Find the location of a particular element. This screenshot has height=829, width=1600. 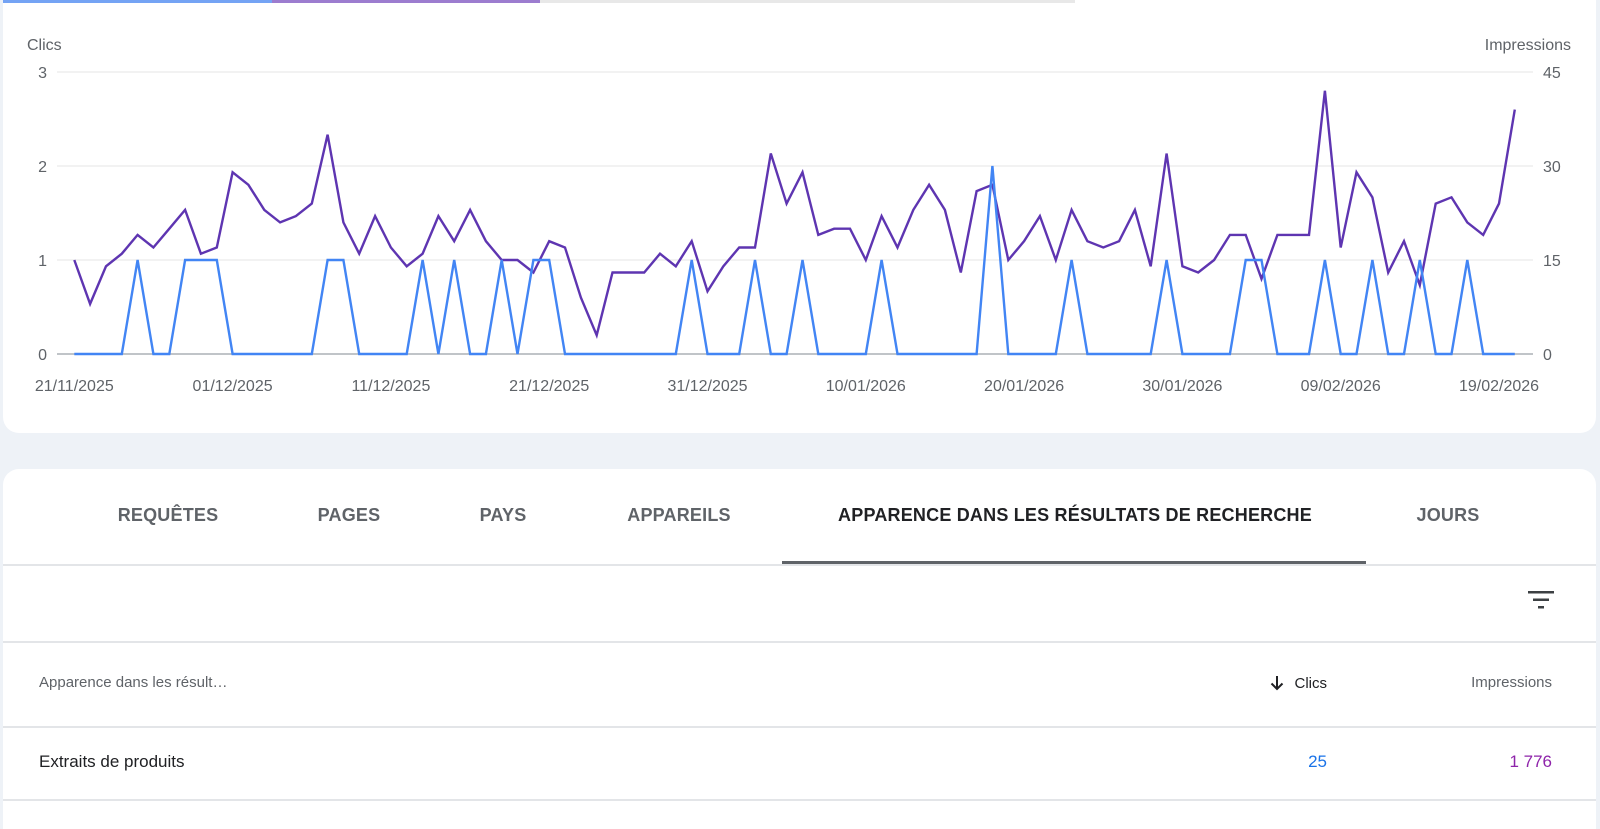

x-axis-tick-label: 21/11/2025 is located at coordinates (74, 386).